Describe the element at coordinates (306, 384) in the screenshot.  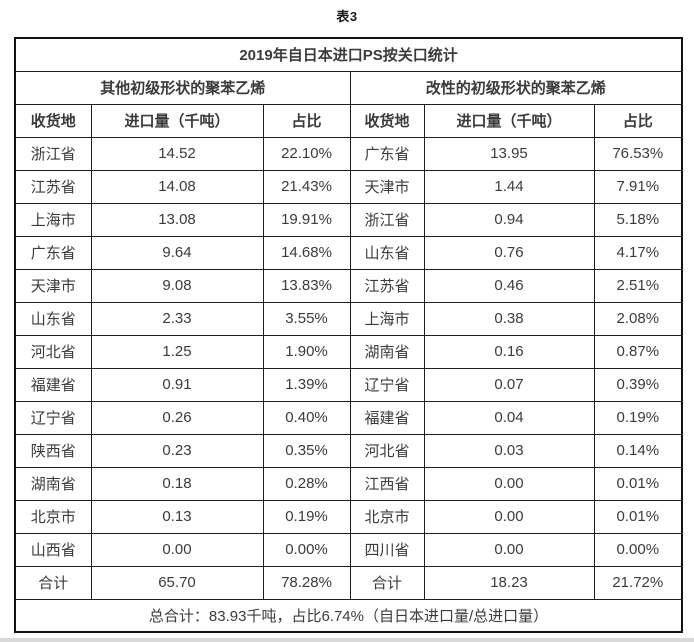
I see `share-cell: 1.39%` at that location.